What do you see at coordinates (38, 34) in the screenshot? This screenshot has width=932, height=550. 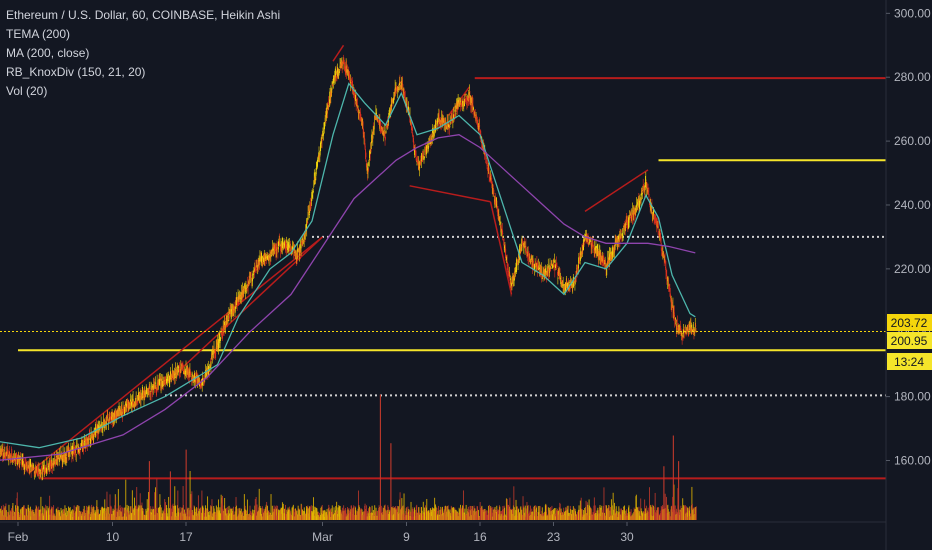 I see `indicator-tema: TEMA (200)` at bounding box center [38, 34].